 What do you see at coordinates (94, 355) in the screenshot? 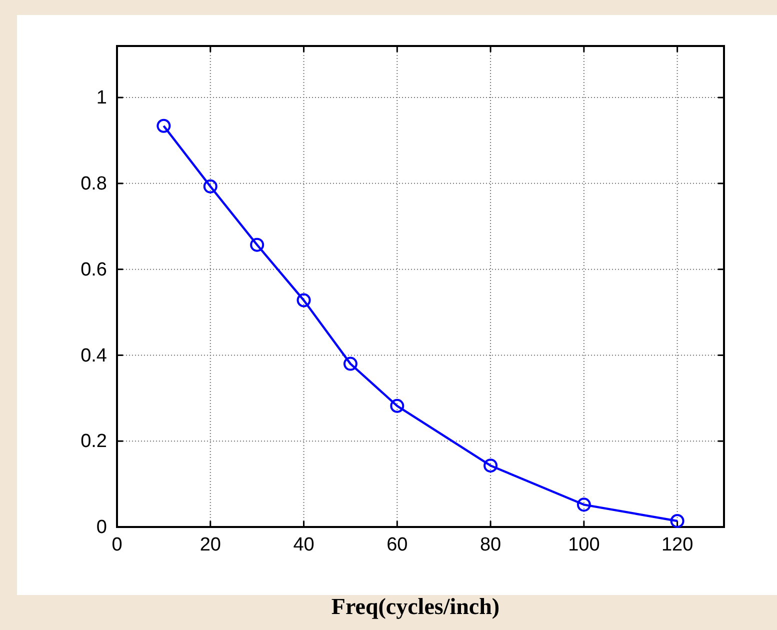
I see `y-tick-label: 0.4` at bounding box center [94, 355].